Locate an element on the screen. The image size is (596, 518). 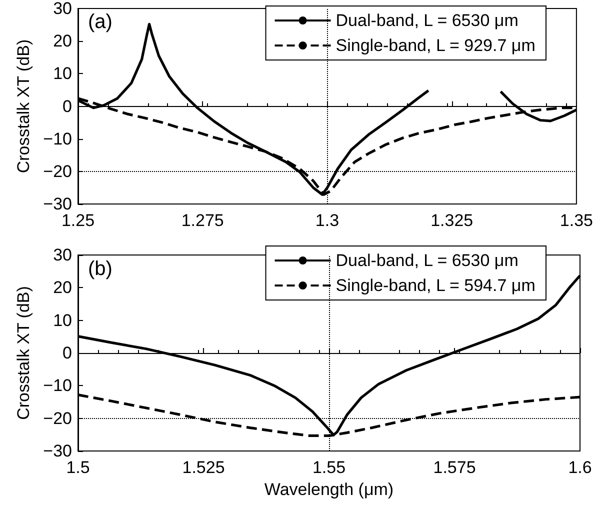
x-tick-label: 1.6 is located at coordinates (580, 467).